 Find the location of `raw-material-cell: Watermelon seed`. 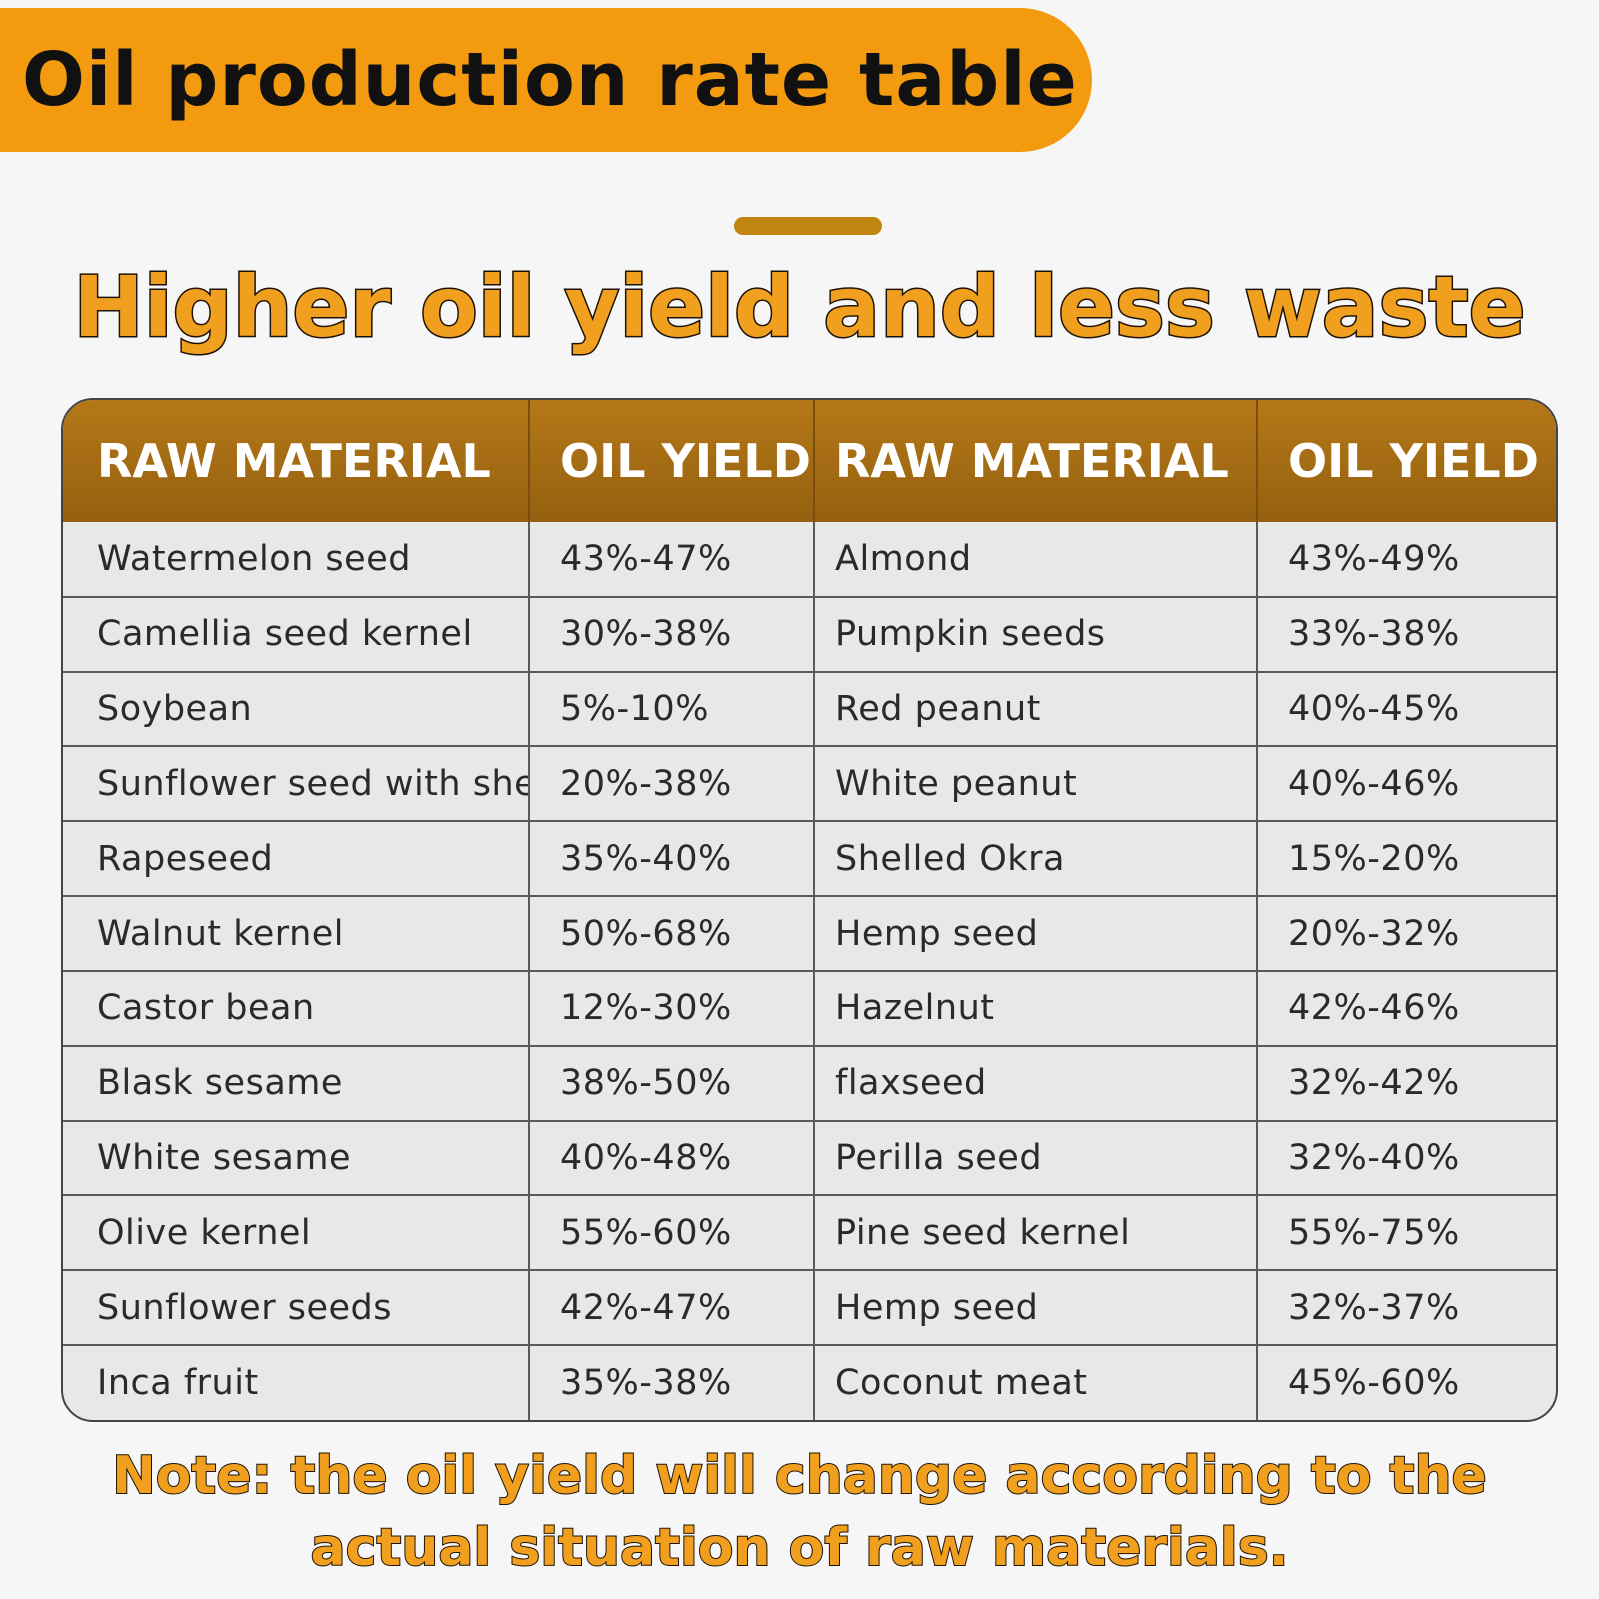

raw-material-cell: Watermelon seed is located at coordinates (296, 559).